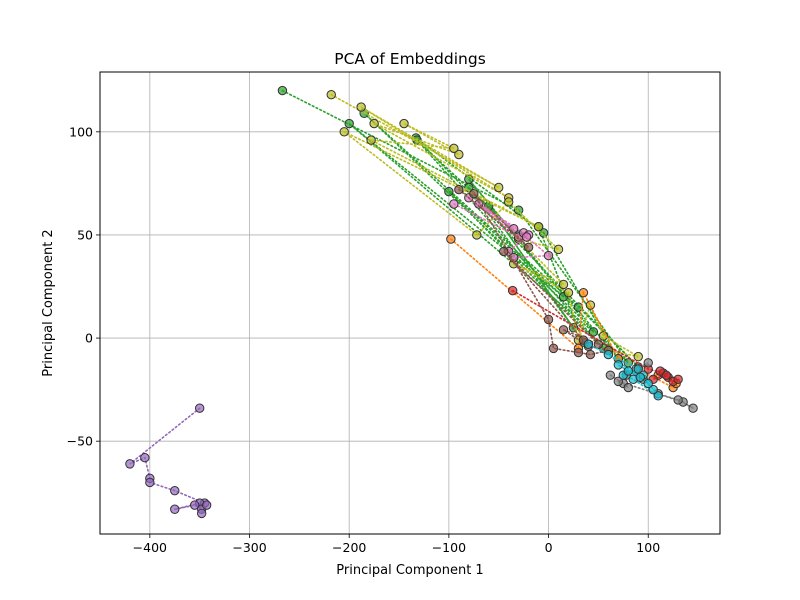  Describe the element at coordinates (648, 547) in the screenshot. I see `x-tick-label: 100` at that location.